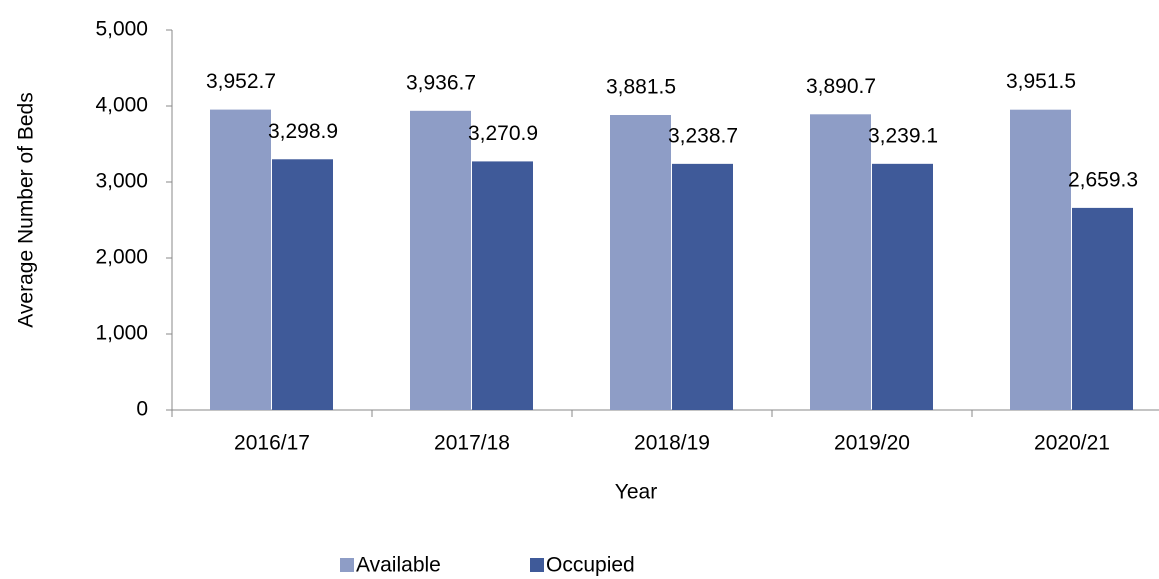 The width and height of the screenshot is (1159, 579). Describe the element at coordinates (1072, 443) in the screenshot. I see `x-tick-label: 2020/21` at that location.